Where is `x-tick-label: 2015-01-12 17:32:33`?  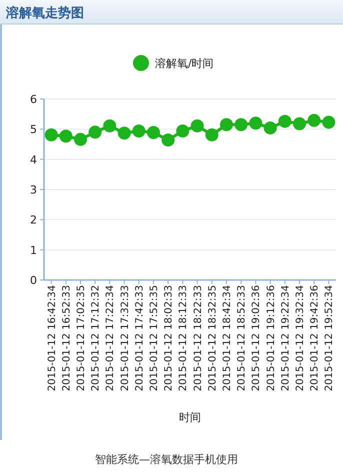 x-tick-label: 2015-01-12 17:32:33 is located at coordinates (125, 338).